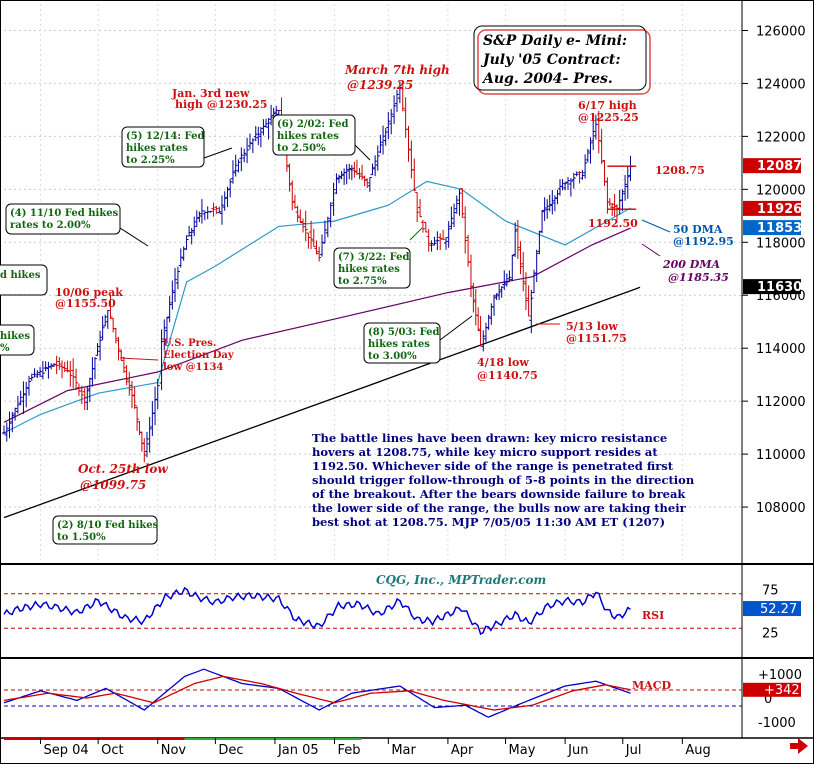 This screenshot has width=814, height=764. Describe the element at coordinates (547, 79) in the screenshot. I see `title-line-3: Aug. 2004- Pres.` at that location.